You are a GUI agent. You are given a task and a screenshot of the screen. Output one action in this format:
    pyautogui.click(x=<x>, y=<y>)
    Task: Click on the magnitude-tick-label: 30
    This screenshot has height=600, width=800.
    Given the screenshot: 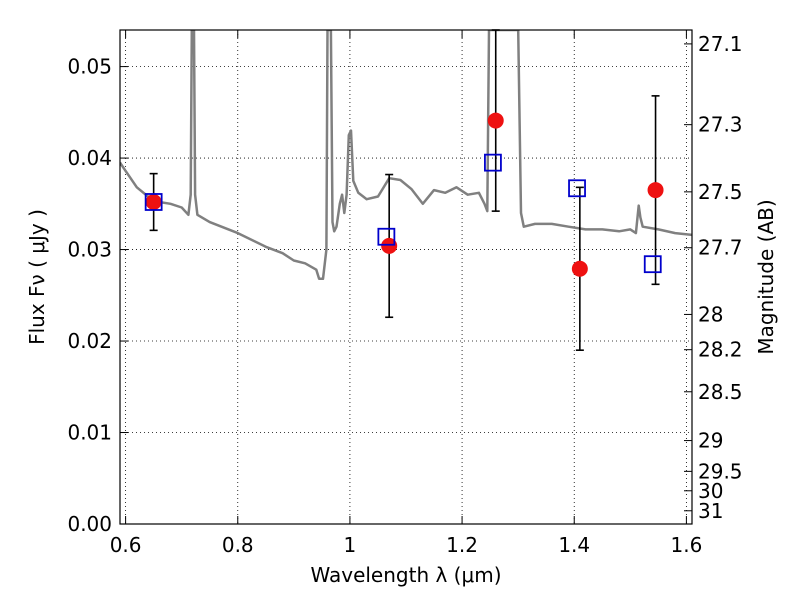 What is the action you would take?
    pyautogui.click(x=710, y=491)
    